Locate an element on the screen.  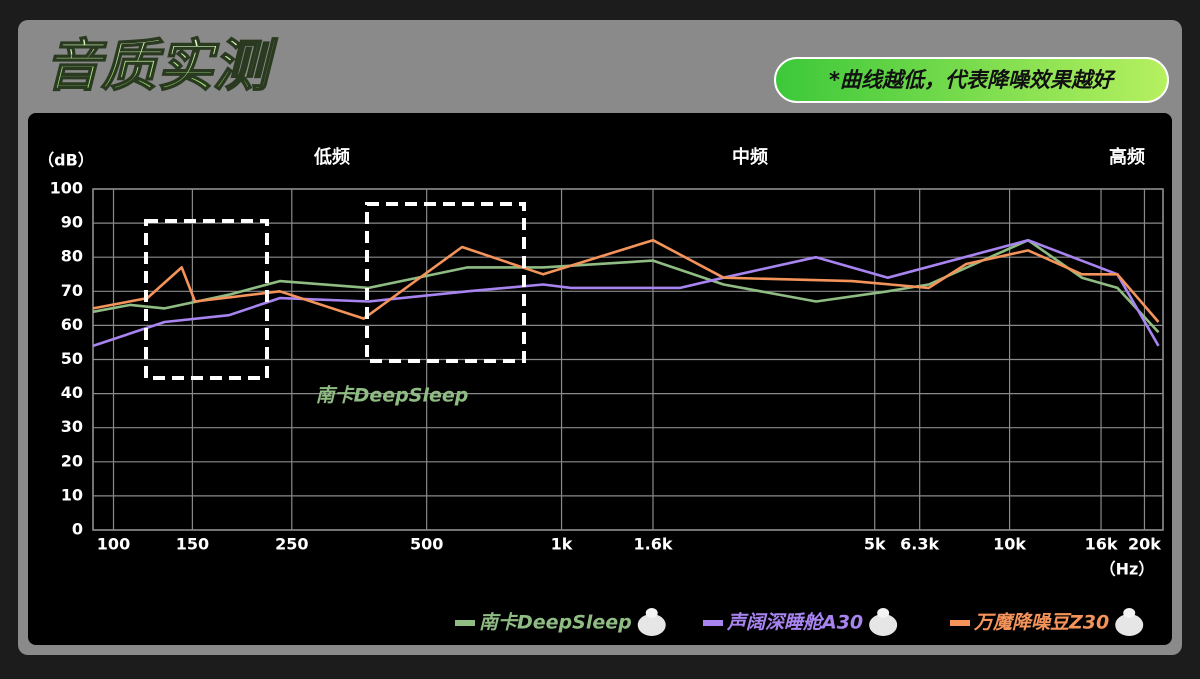
x-tick-label: 150 is located at coordinates (192, 544).